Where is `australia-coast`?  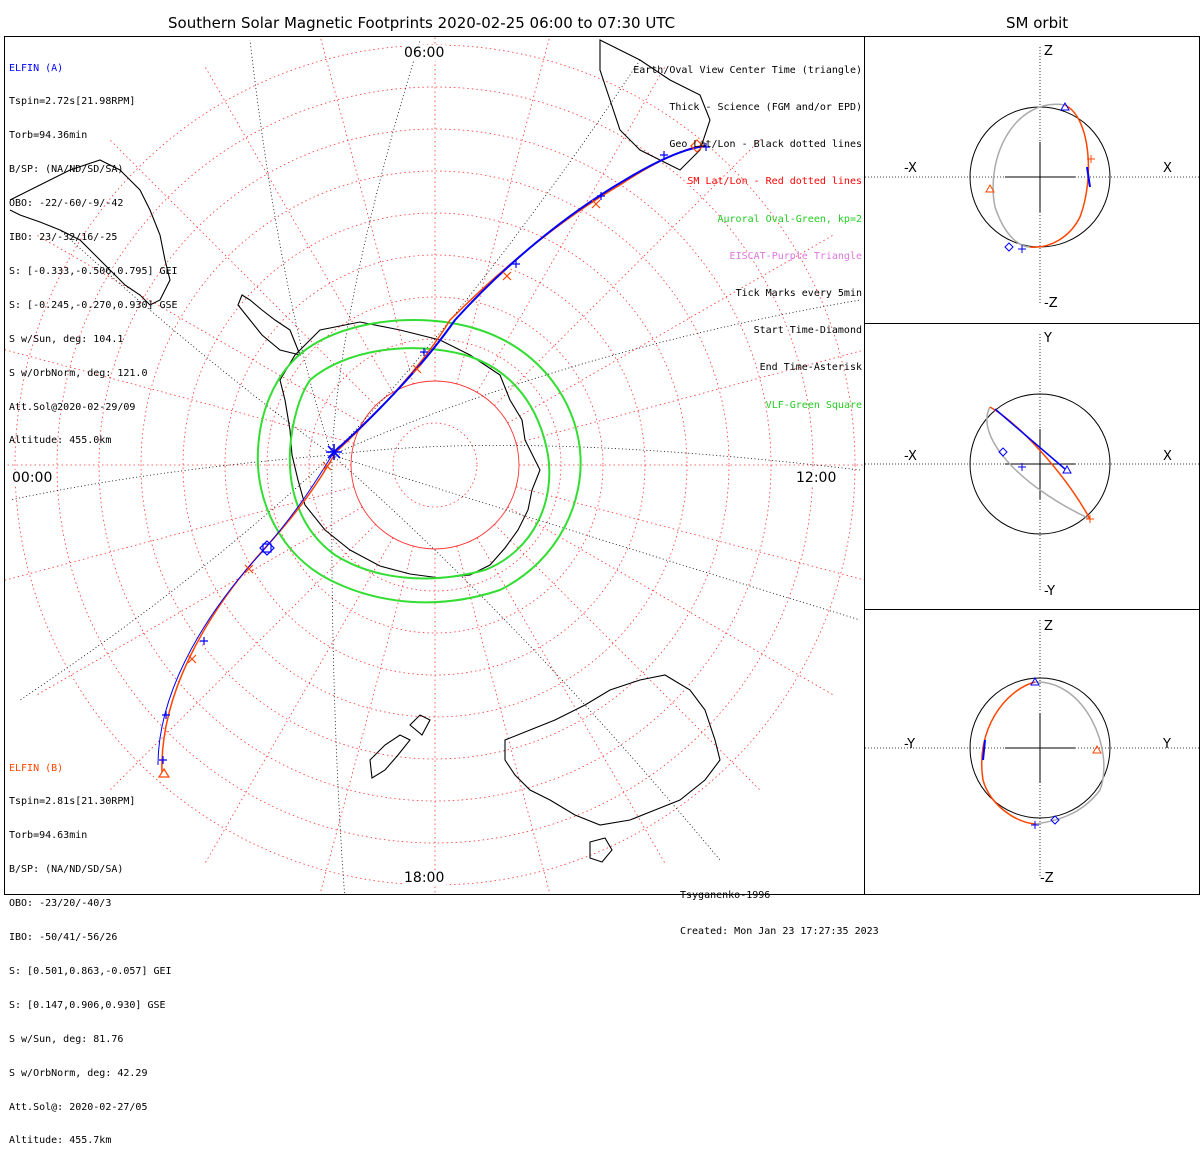
australia-coast is located at coordinates (612, 750).